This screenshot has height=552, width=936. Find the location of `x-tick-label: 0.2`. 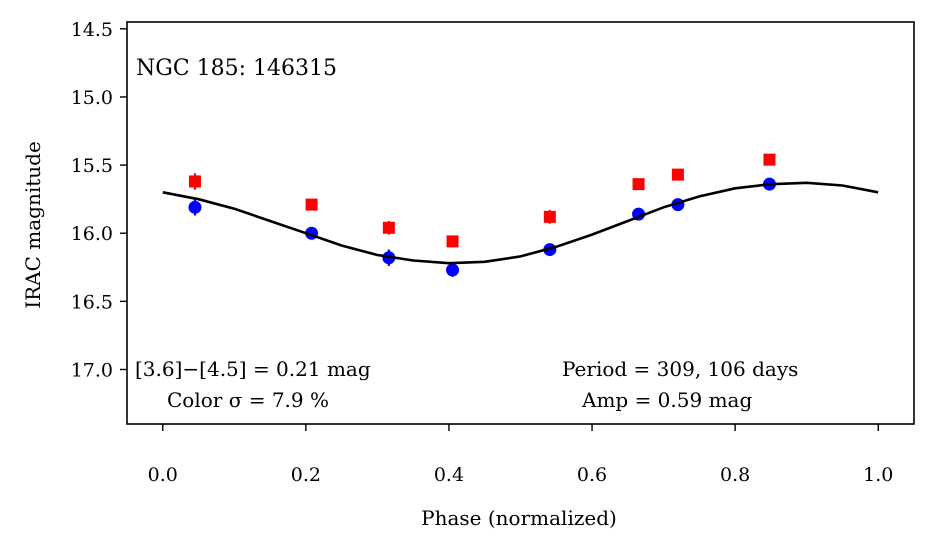

x-tick-label: 0.2 is located at coordinates (306, 475).